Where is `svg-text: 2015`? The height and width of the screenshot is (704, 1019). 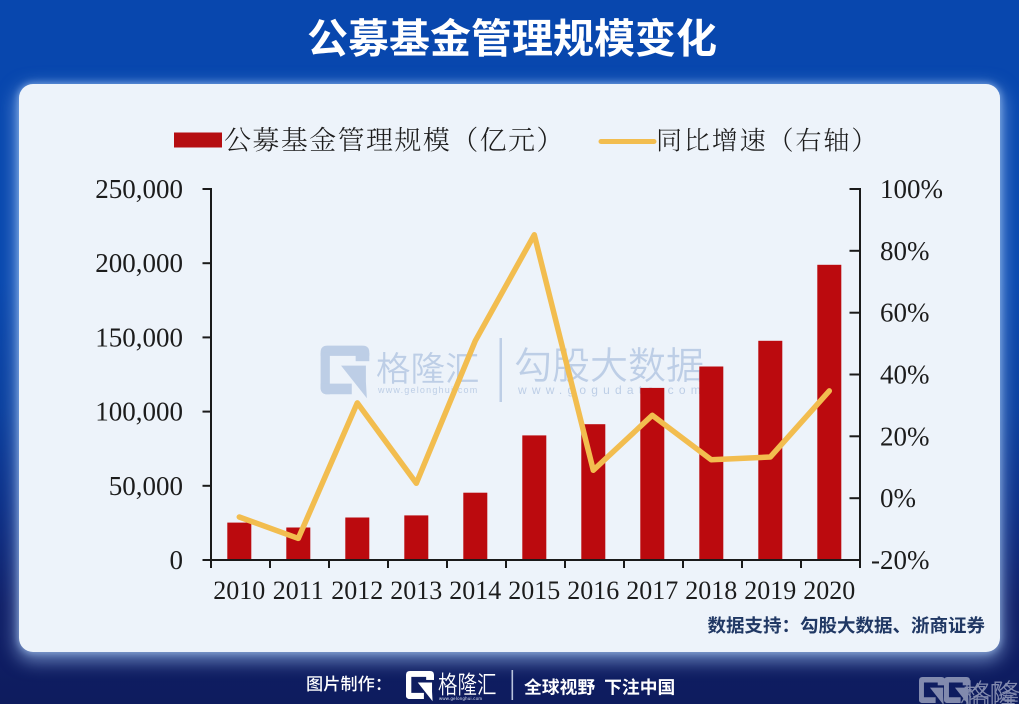
svg-text: 2015 is located at coordinates (534, 590).